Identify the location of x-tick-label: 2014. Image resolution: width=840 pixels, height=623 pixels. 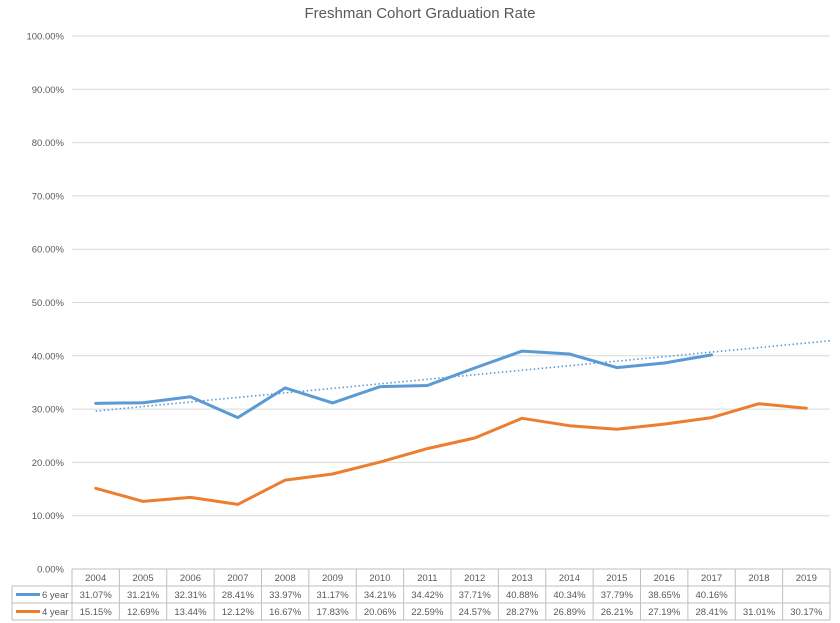
(569, 578).